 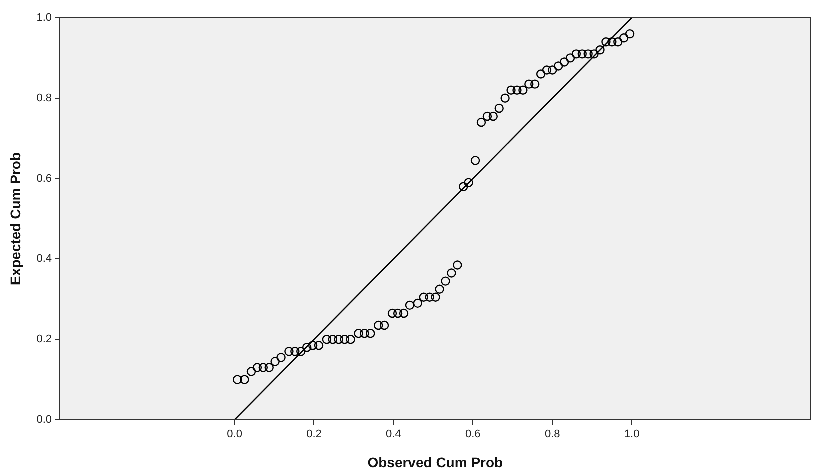 I want to click on y-tick-label: 1.0, so click(x=44, y=18).